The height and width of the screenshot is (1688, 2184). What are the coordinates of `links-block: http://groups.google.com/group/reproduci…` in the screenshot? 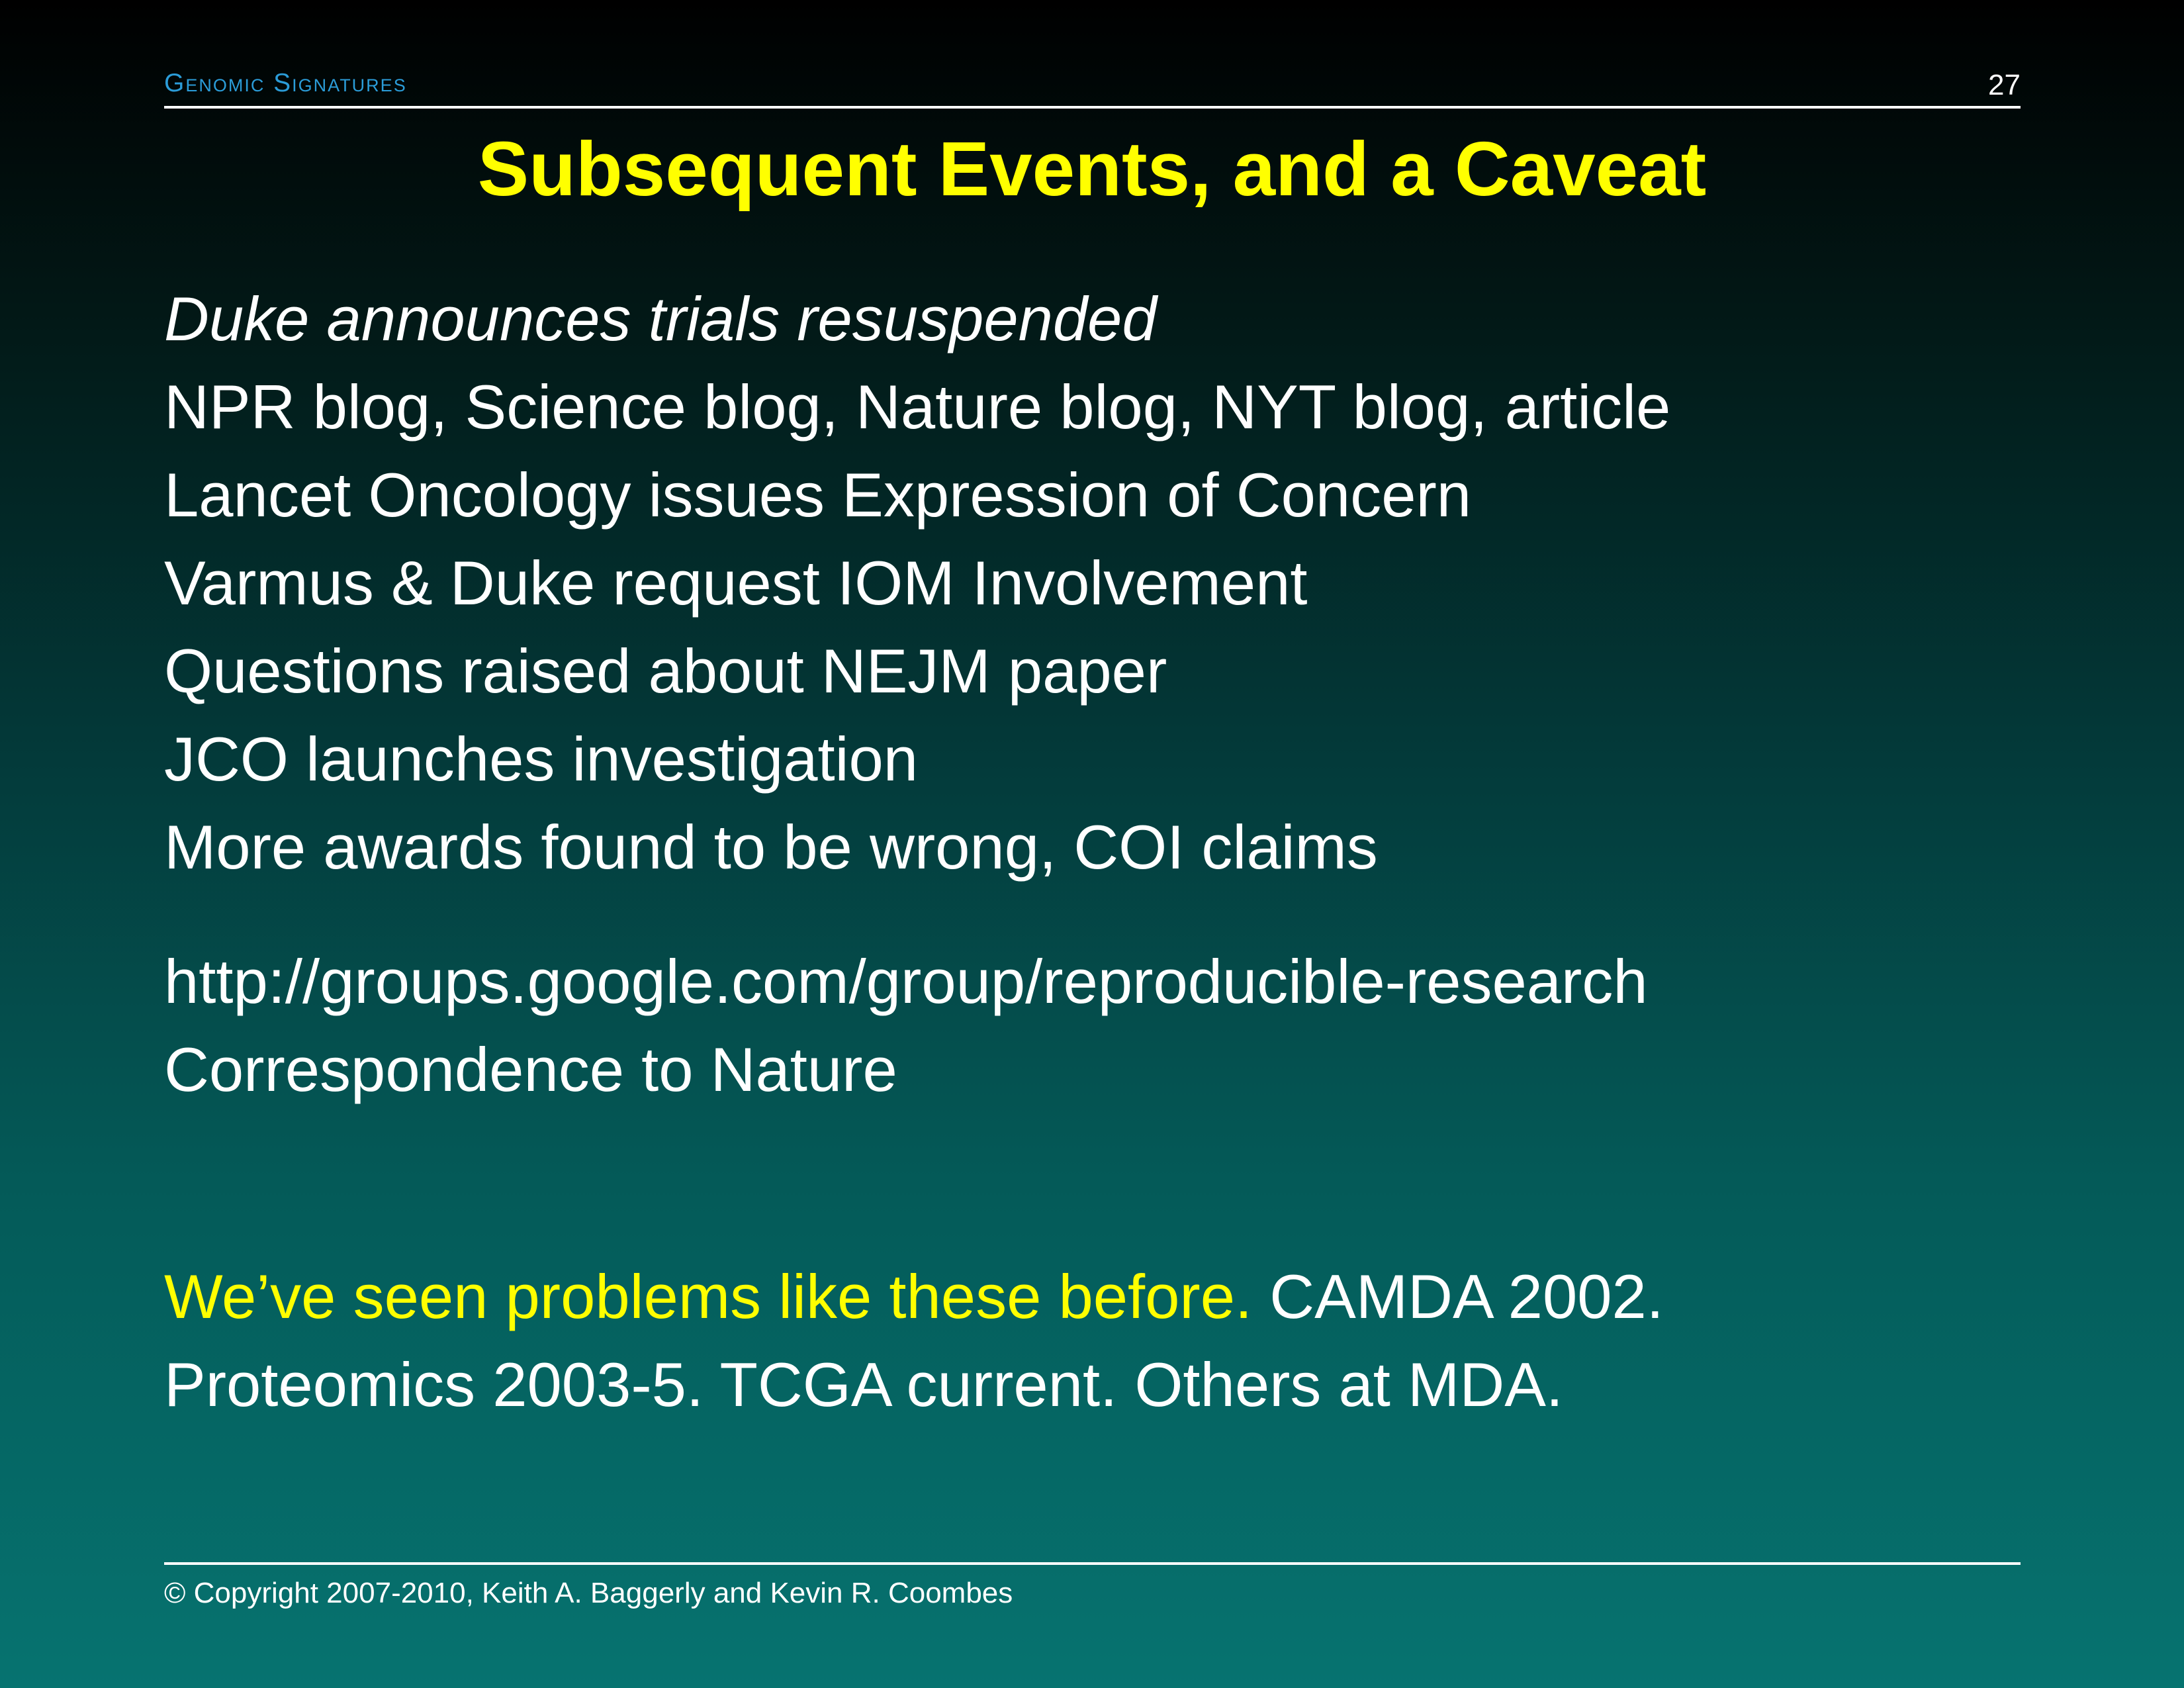 It's located at (906, 1025).